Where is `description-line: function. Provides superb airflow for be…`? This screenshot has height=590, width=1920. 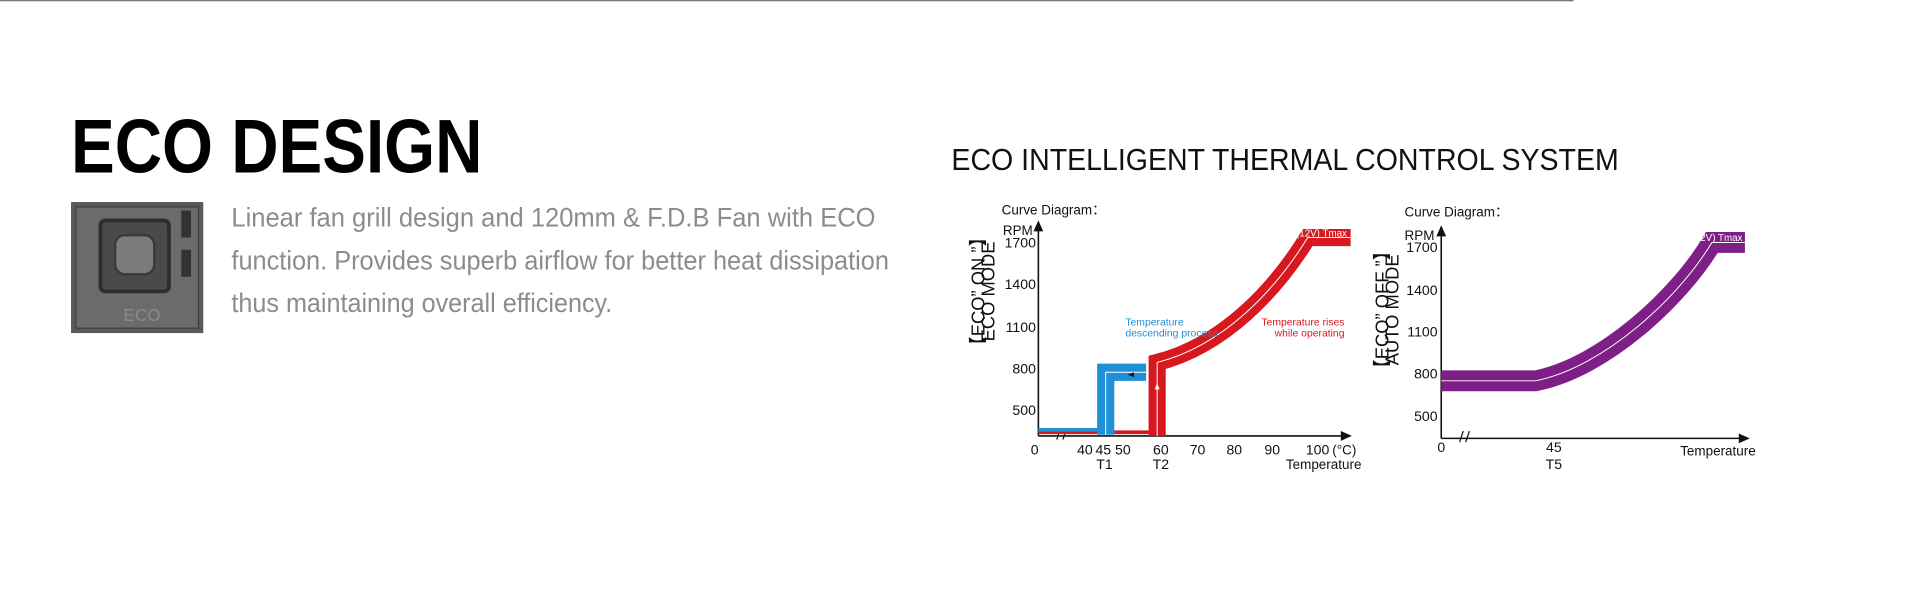
description-line: function. Provides superb airflow for be… is located at coordinates (560, 260).